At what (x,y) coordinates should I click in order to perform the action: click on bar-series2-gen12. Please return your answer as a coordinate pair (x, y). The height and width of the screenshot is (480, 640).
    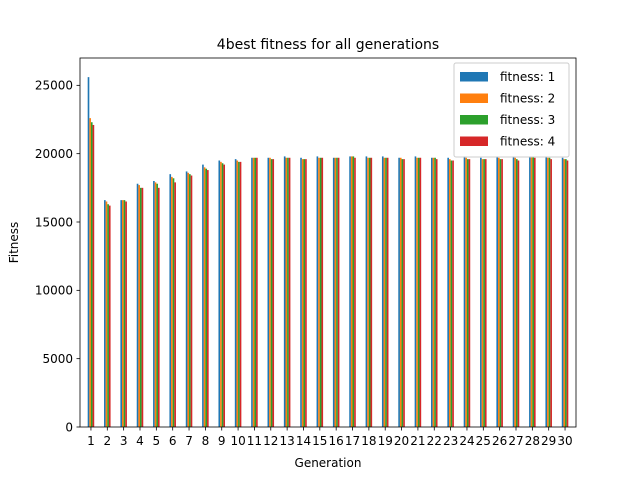
    Looking at the image, I should click on (270, 292).